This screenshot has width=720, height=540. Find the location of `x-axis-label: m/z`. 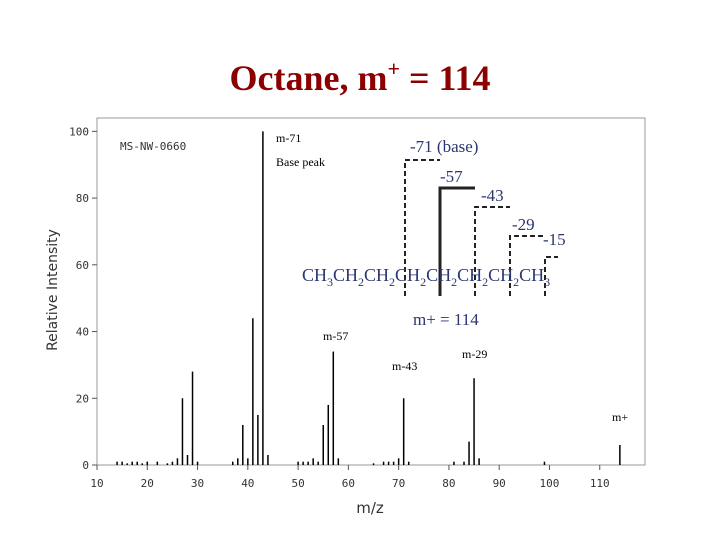

x-axis-label: m/z is located at coordinates (370, 508).